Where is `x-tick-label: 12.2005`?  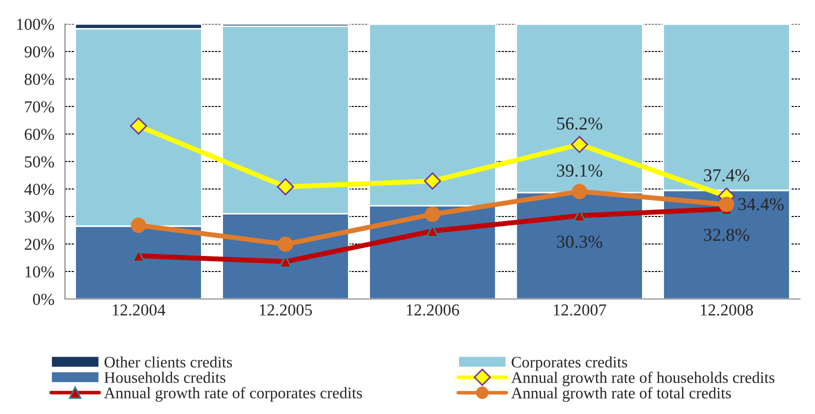 x-tick-label: 12.2005 is located at coordinates (286, 310).